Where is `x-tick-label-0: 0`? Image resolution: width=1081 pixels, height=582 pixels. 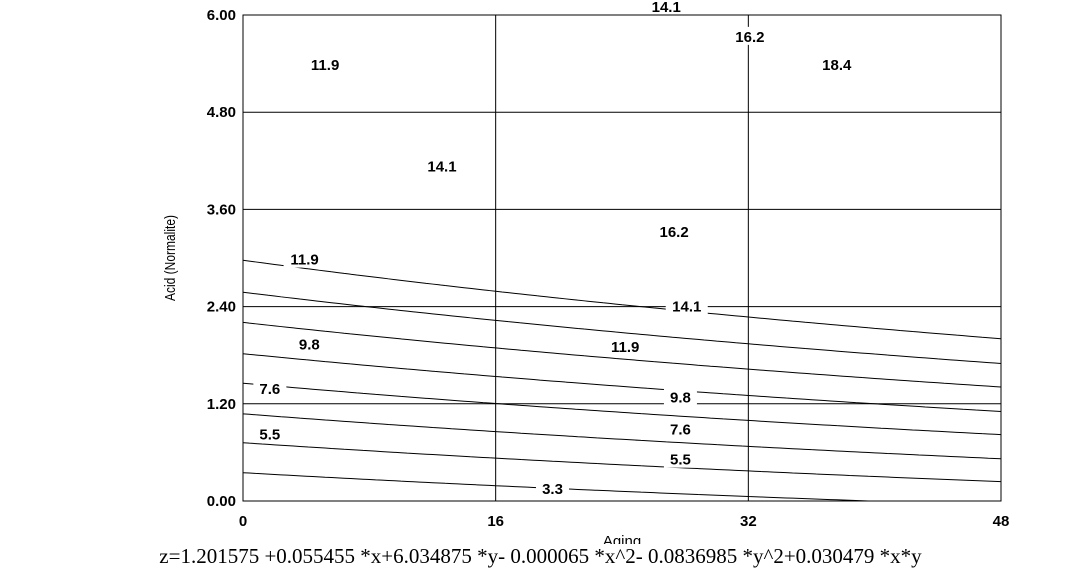
x-tick-label-0: 0 is located at coordinates (243, 521).